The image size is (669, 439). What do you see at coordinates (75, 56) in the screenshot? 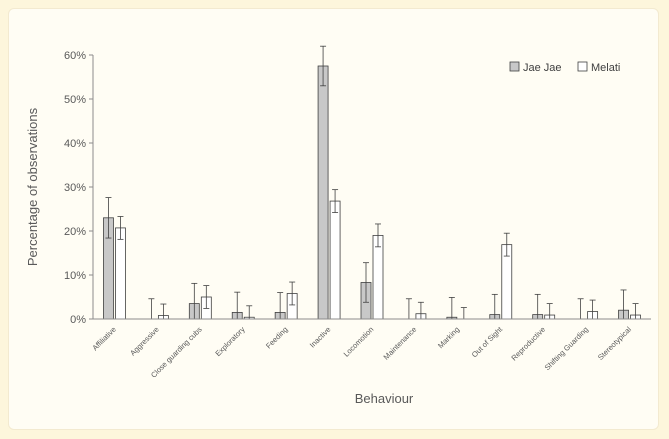
I see `y-tick-label: 60%` at bounding box center [75, 56].